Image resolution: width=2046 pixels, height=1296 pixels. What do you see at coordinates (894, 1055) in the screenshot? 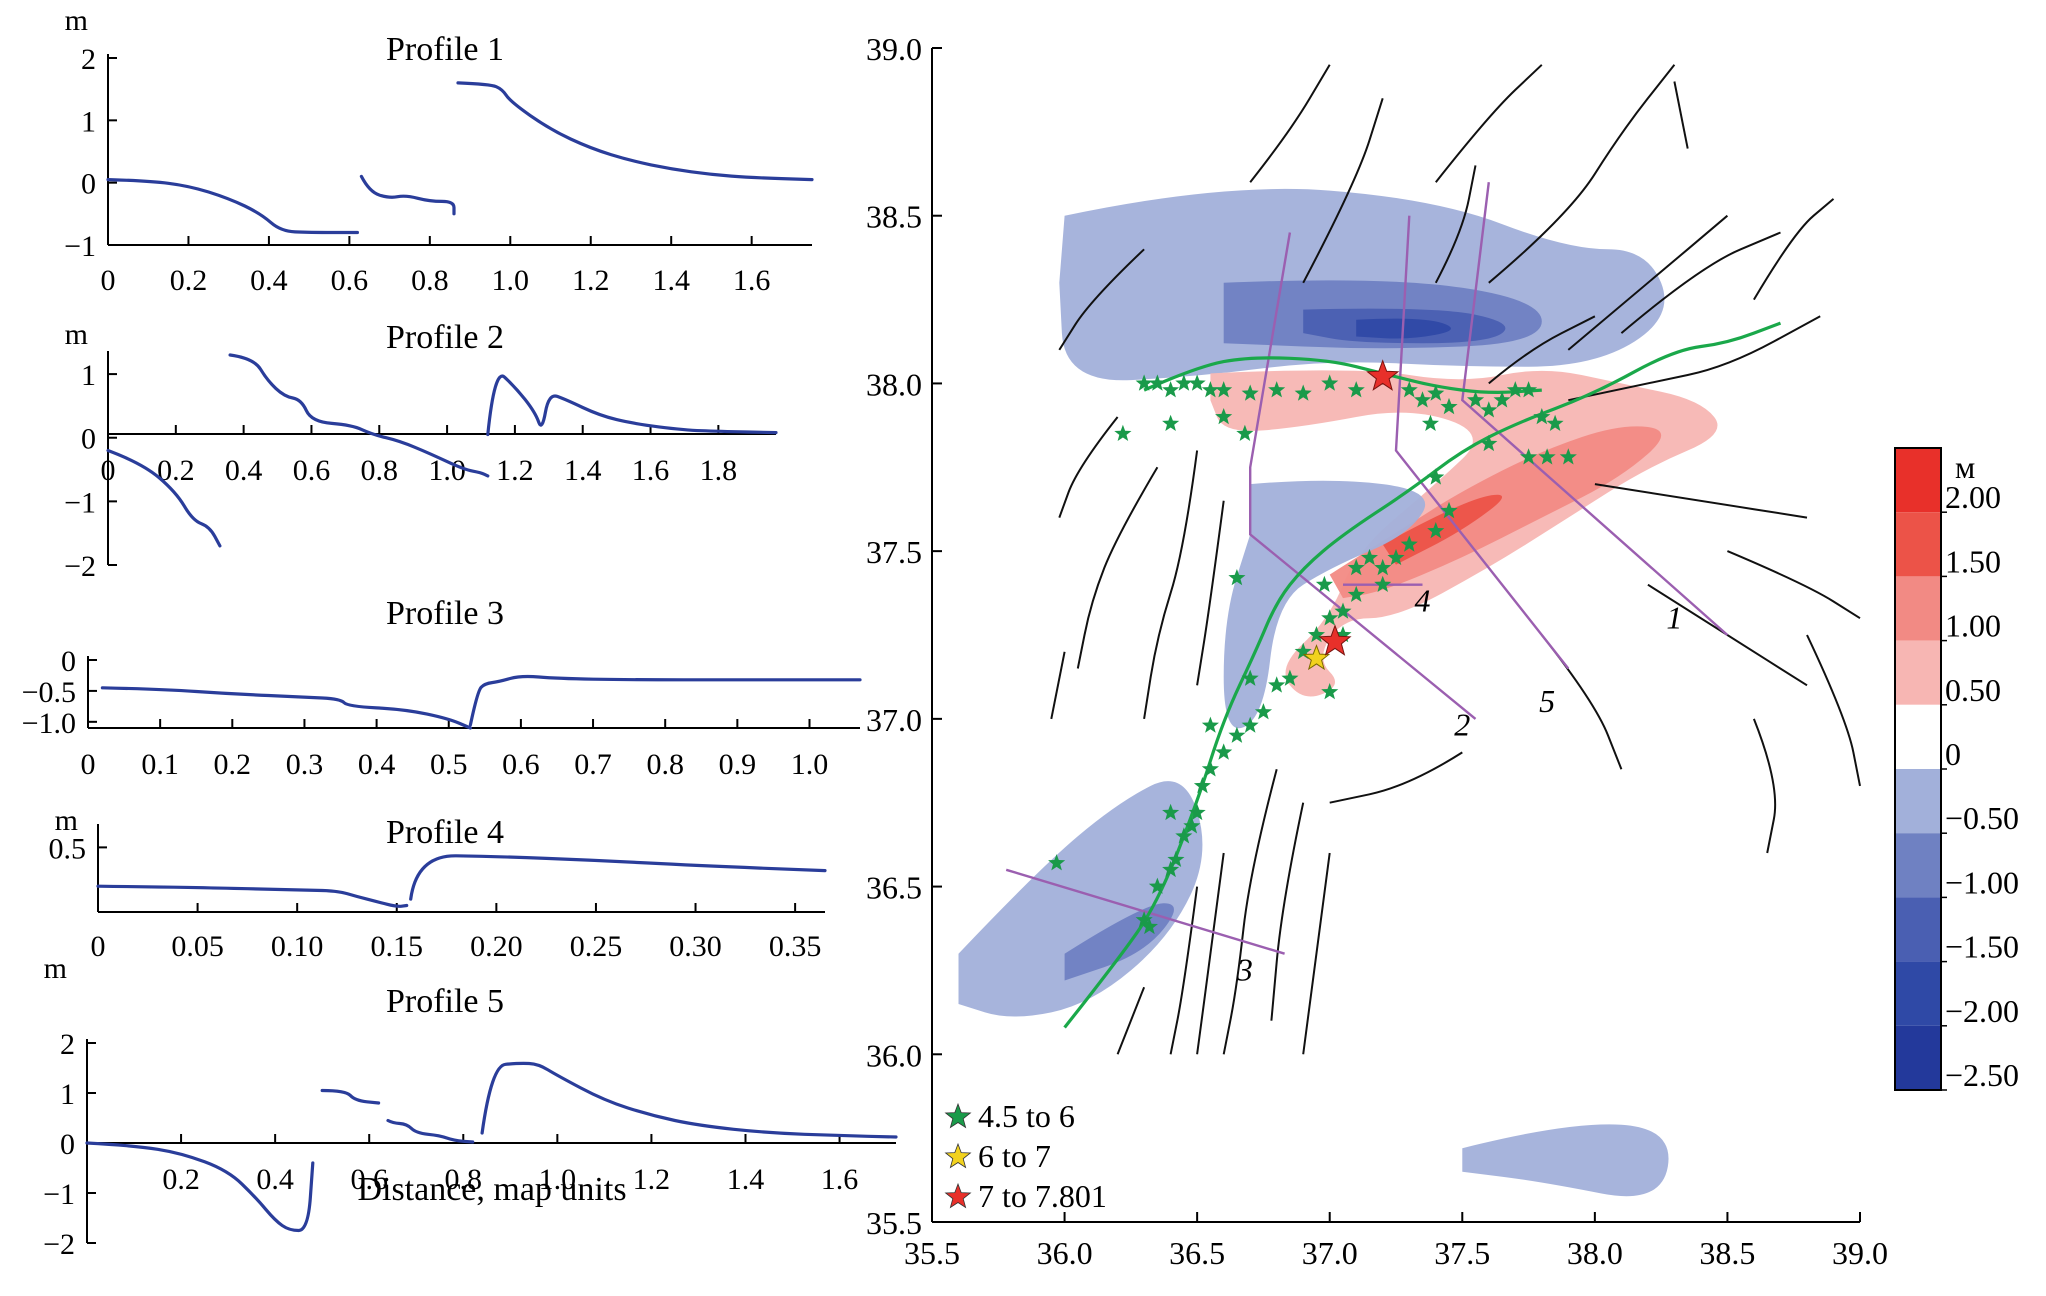
I see `map-y-tick-label: 36.0` at bounding box center [894, 1055].